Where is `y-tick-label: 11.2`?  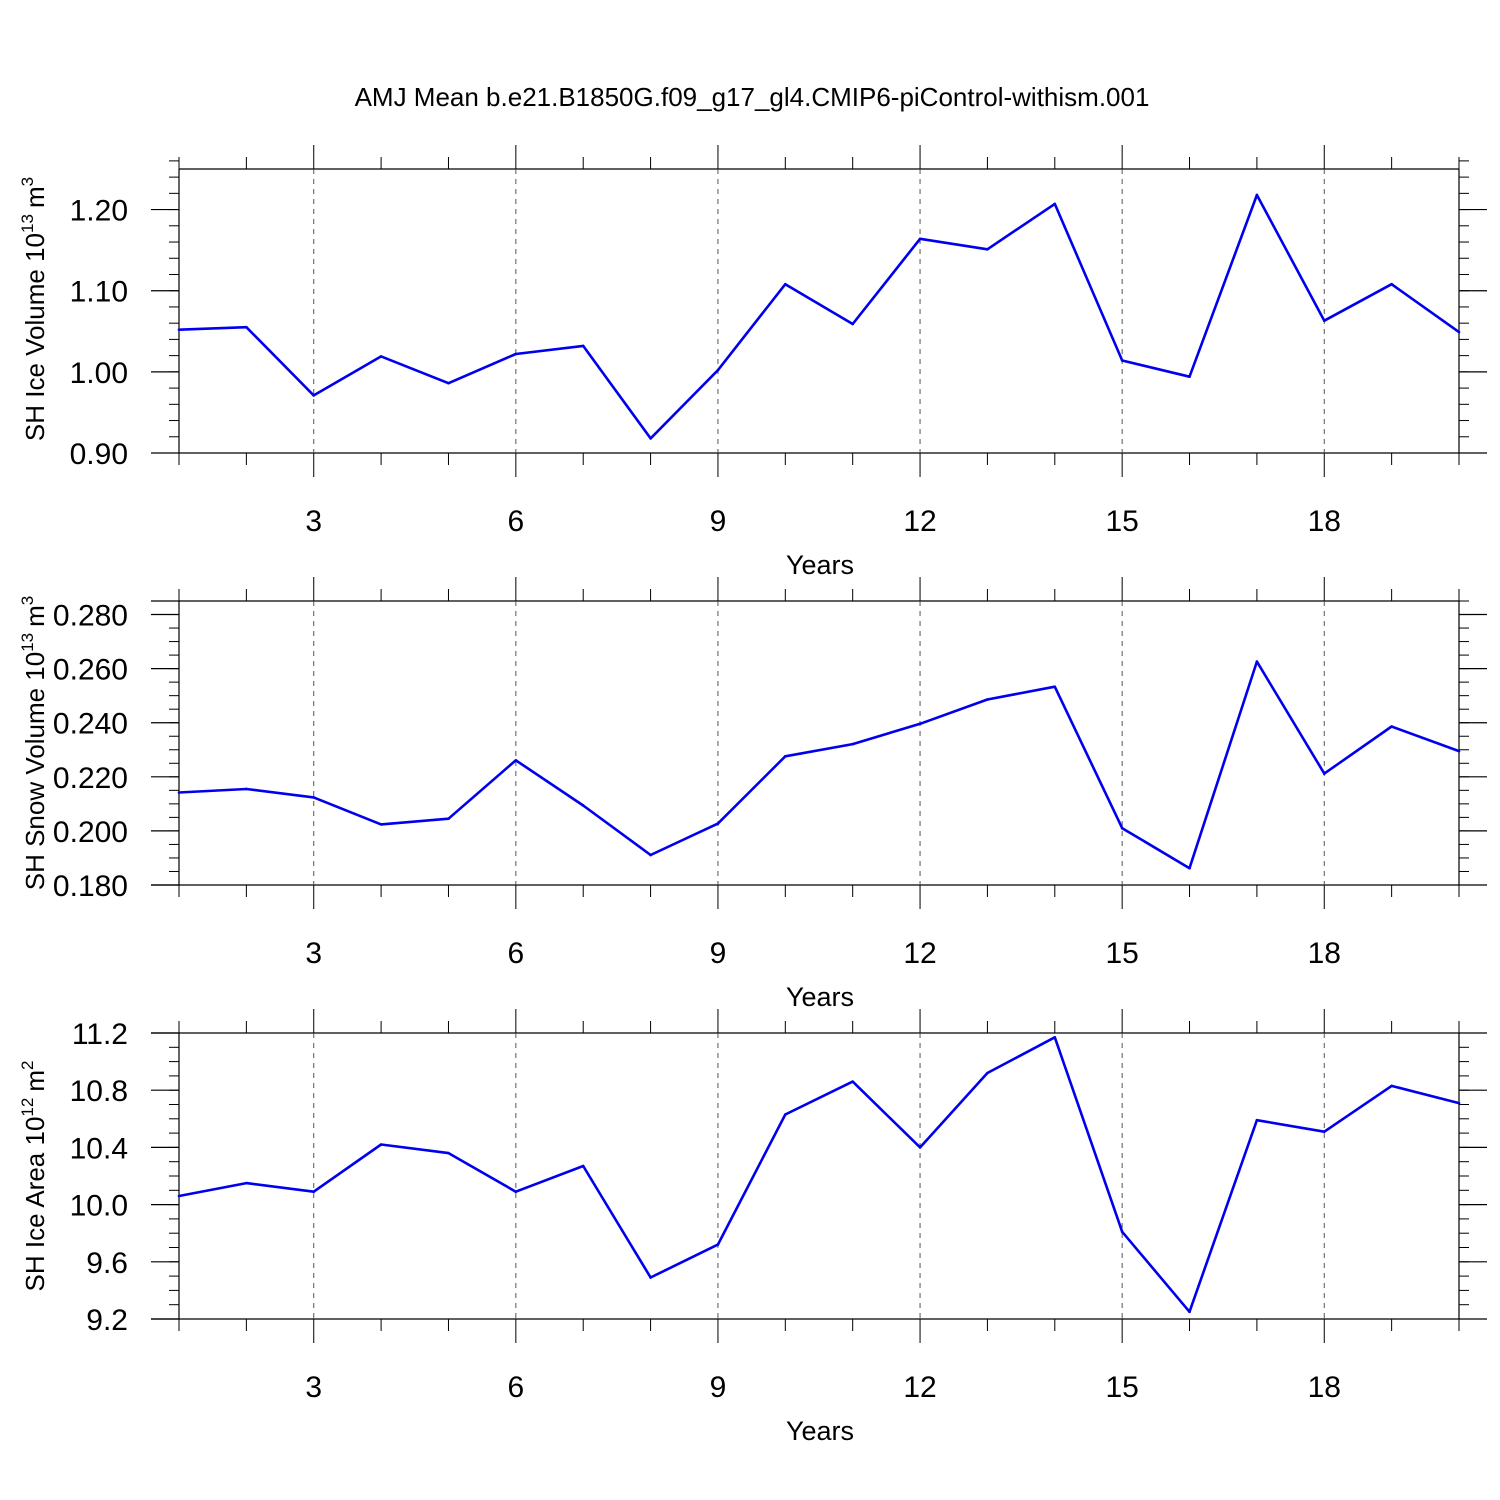
y-tick-label: 11.2 is located at coordinates (100, 1034).